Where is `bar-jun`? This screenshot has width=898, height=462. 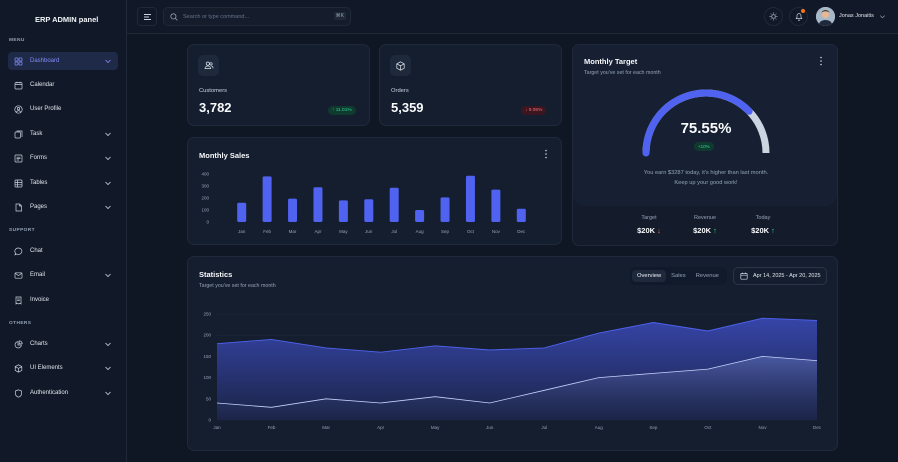
bar-jun is located at coordinates (369, 210).